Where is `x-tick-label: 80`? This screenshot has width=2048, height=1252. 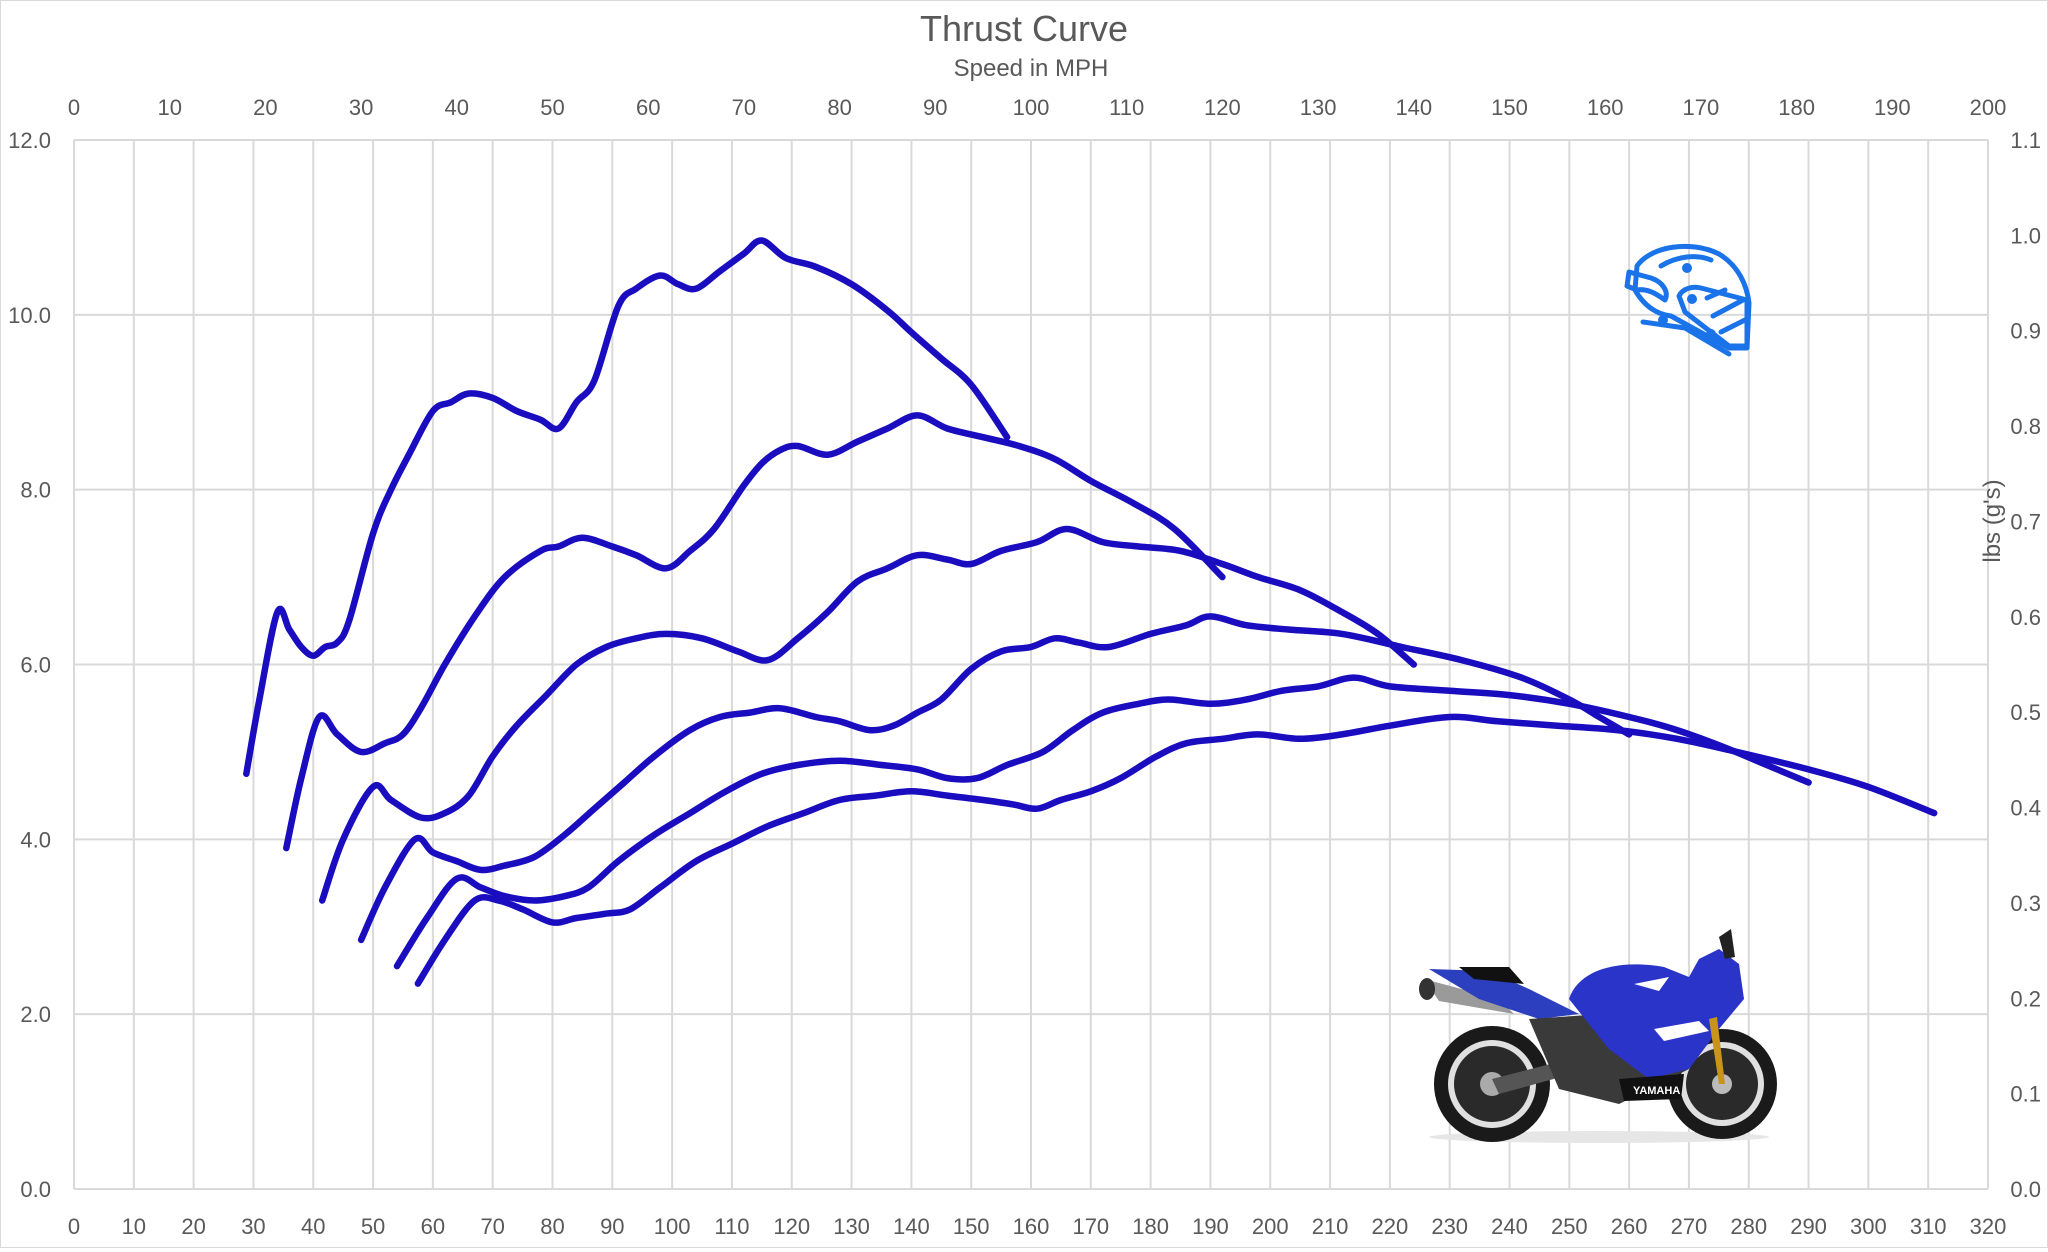
x-tick-label: 80 is located at coordinates (552, 1226).